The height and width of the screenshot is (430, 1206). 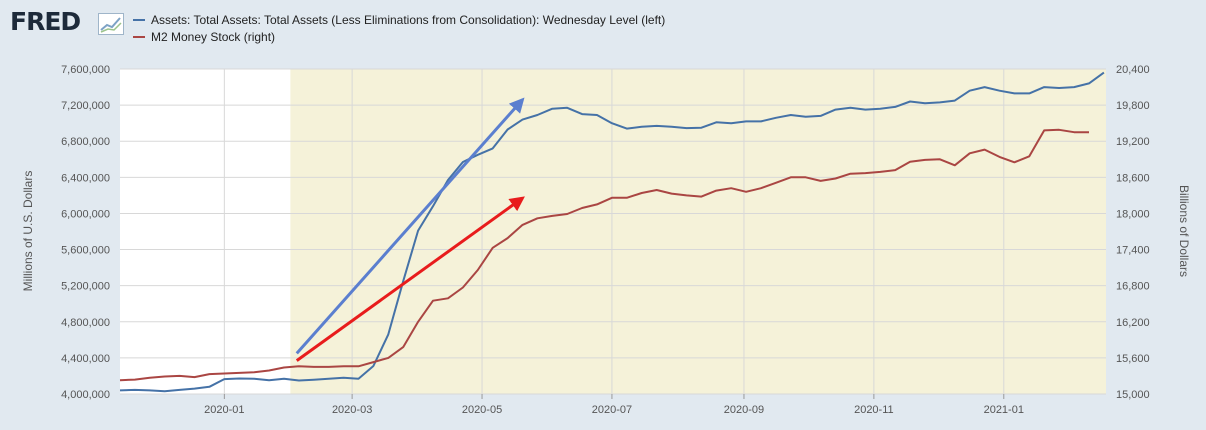 What do you see at coordinates (85, 287) in the screenshot?
I see `y-left-tick-label: 5,200,000` at bounding box center [85, 287].